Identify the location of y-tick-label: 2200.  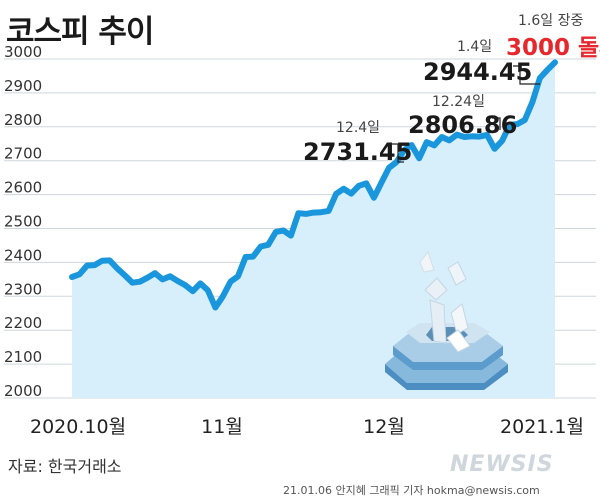
(23, 323).